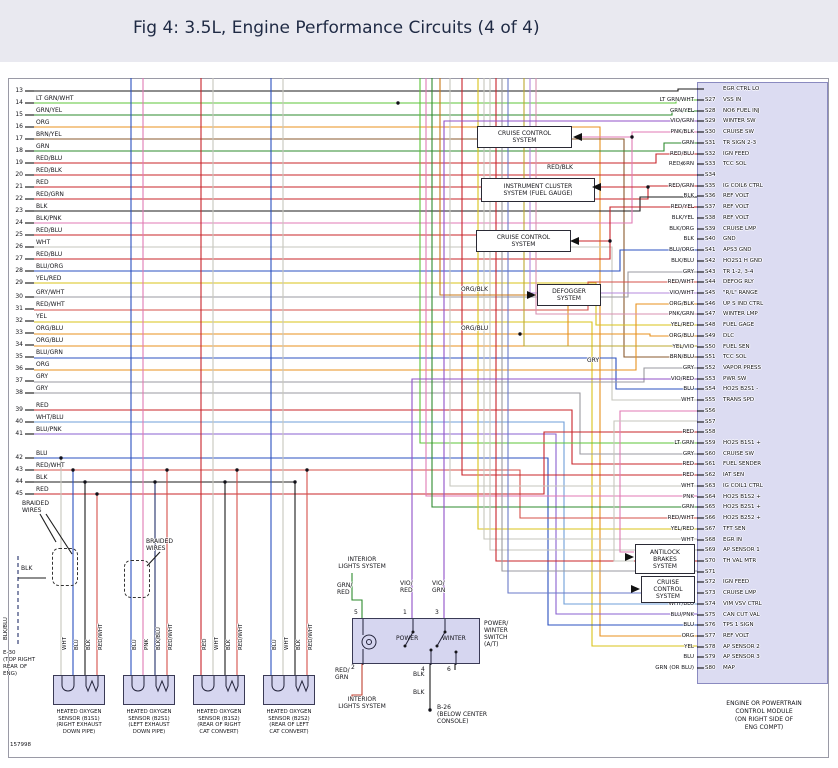 This screenshot has width=838, height=768. What do you see at coordinates (474, 289) in the screenshot?
I see `wire-color-label: ORG/BLK` at bounding box center [474, 289].